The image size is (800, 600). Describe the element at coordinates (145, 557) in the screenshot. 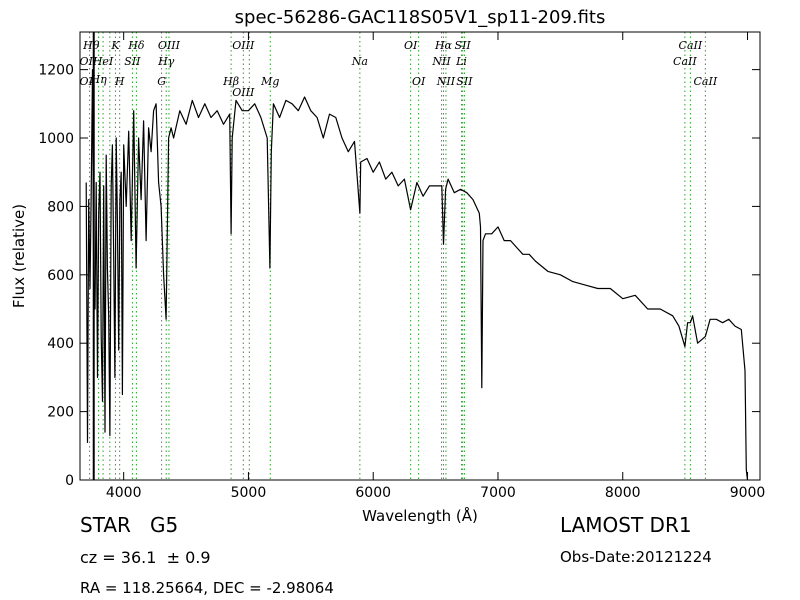

I see `redshift-readout: cz = 36.1 ± 0.9` at that location.